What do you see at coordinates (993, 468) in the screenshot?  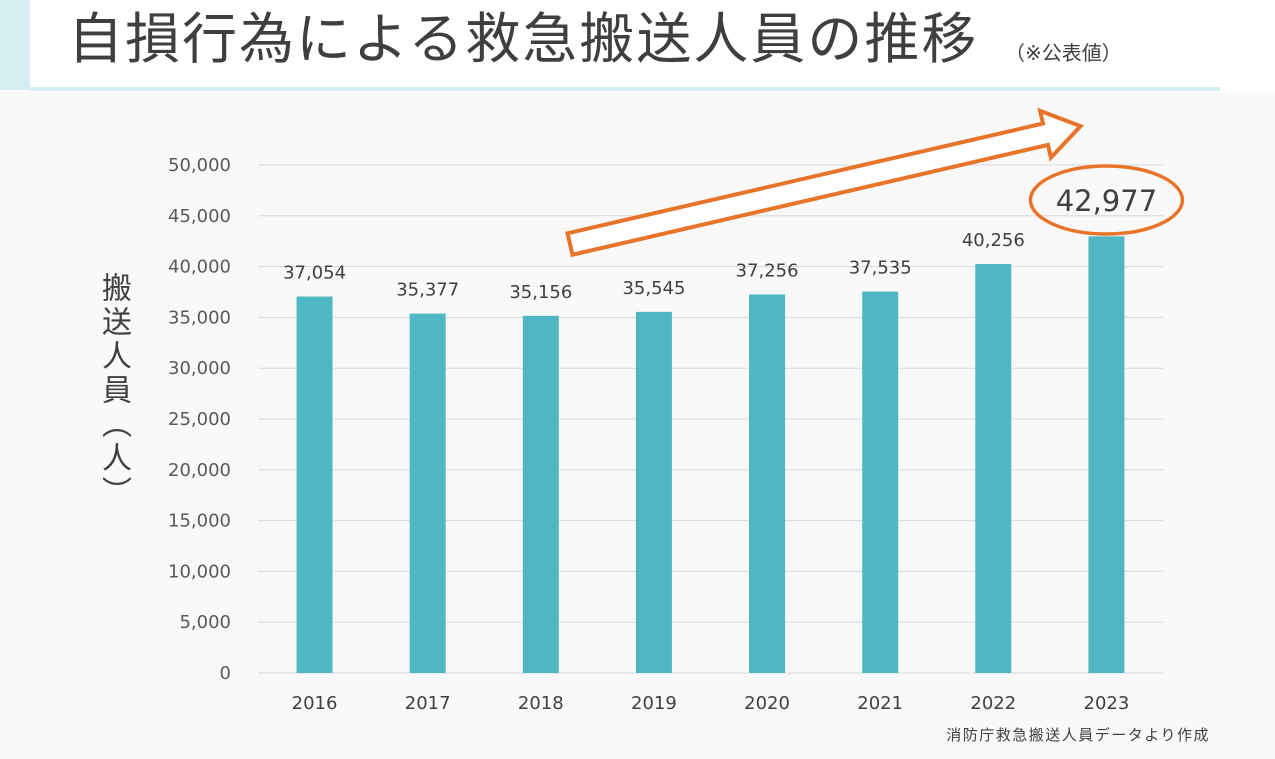 I see `bar-2022` at bounding box center [993, 468].